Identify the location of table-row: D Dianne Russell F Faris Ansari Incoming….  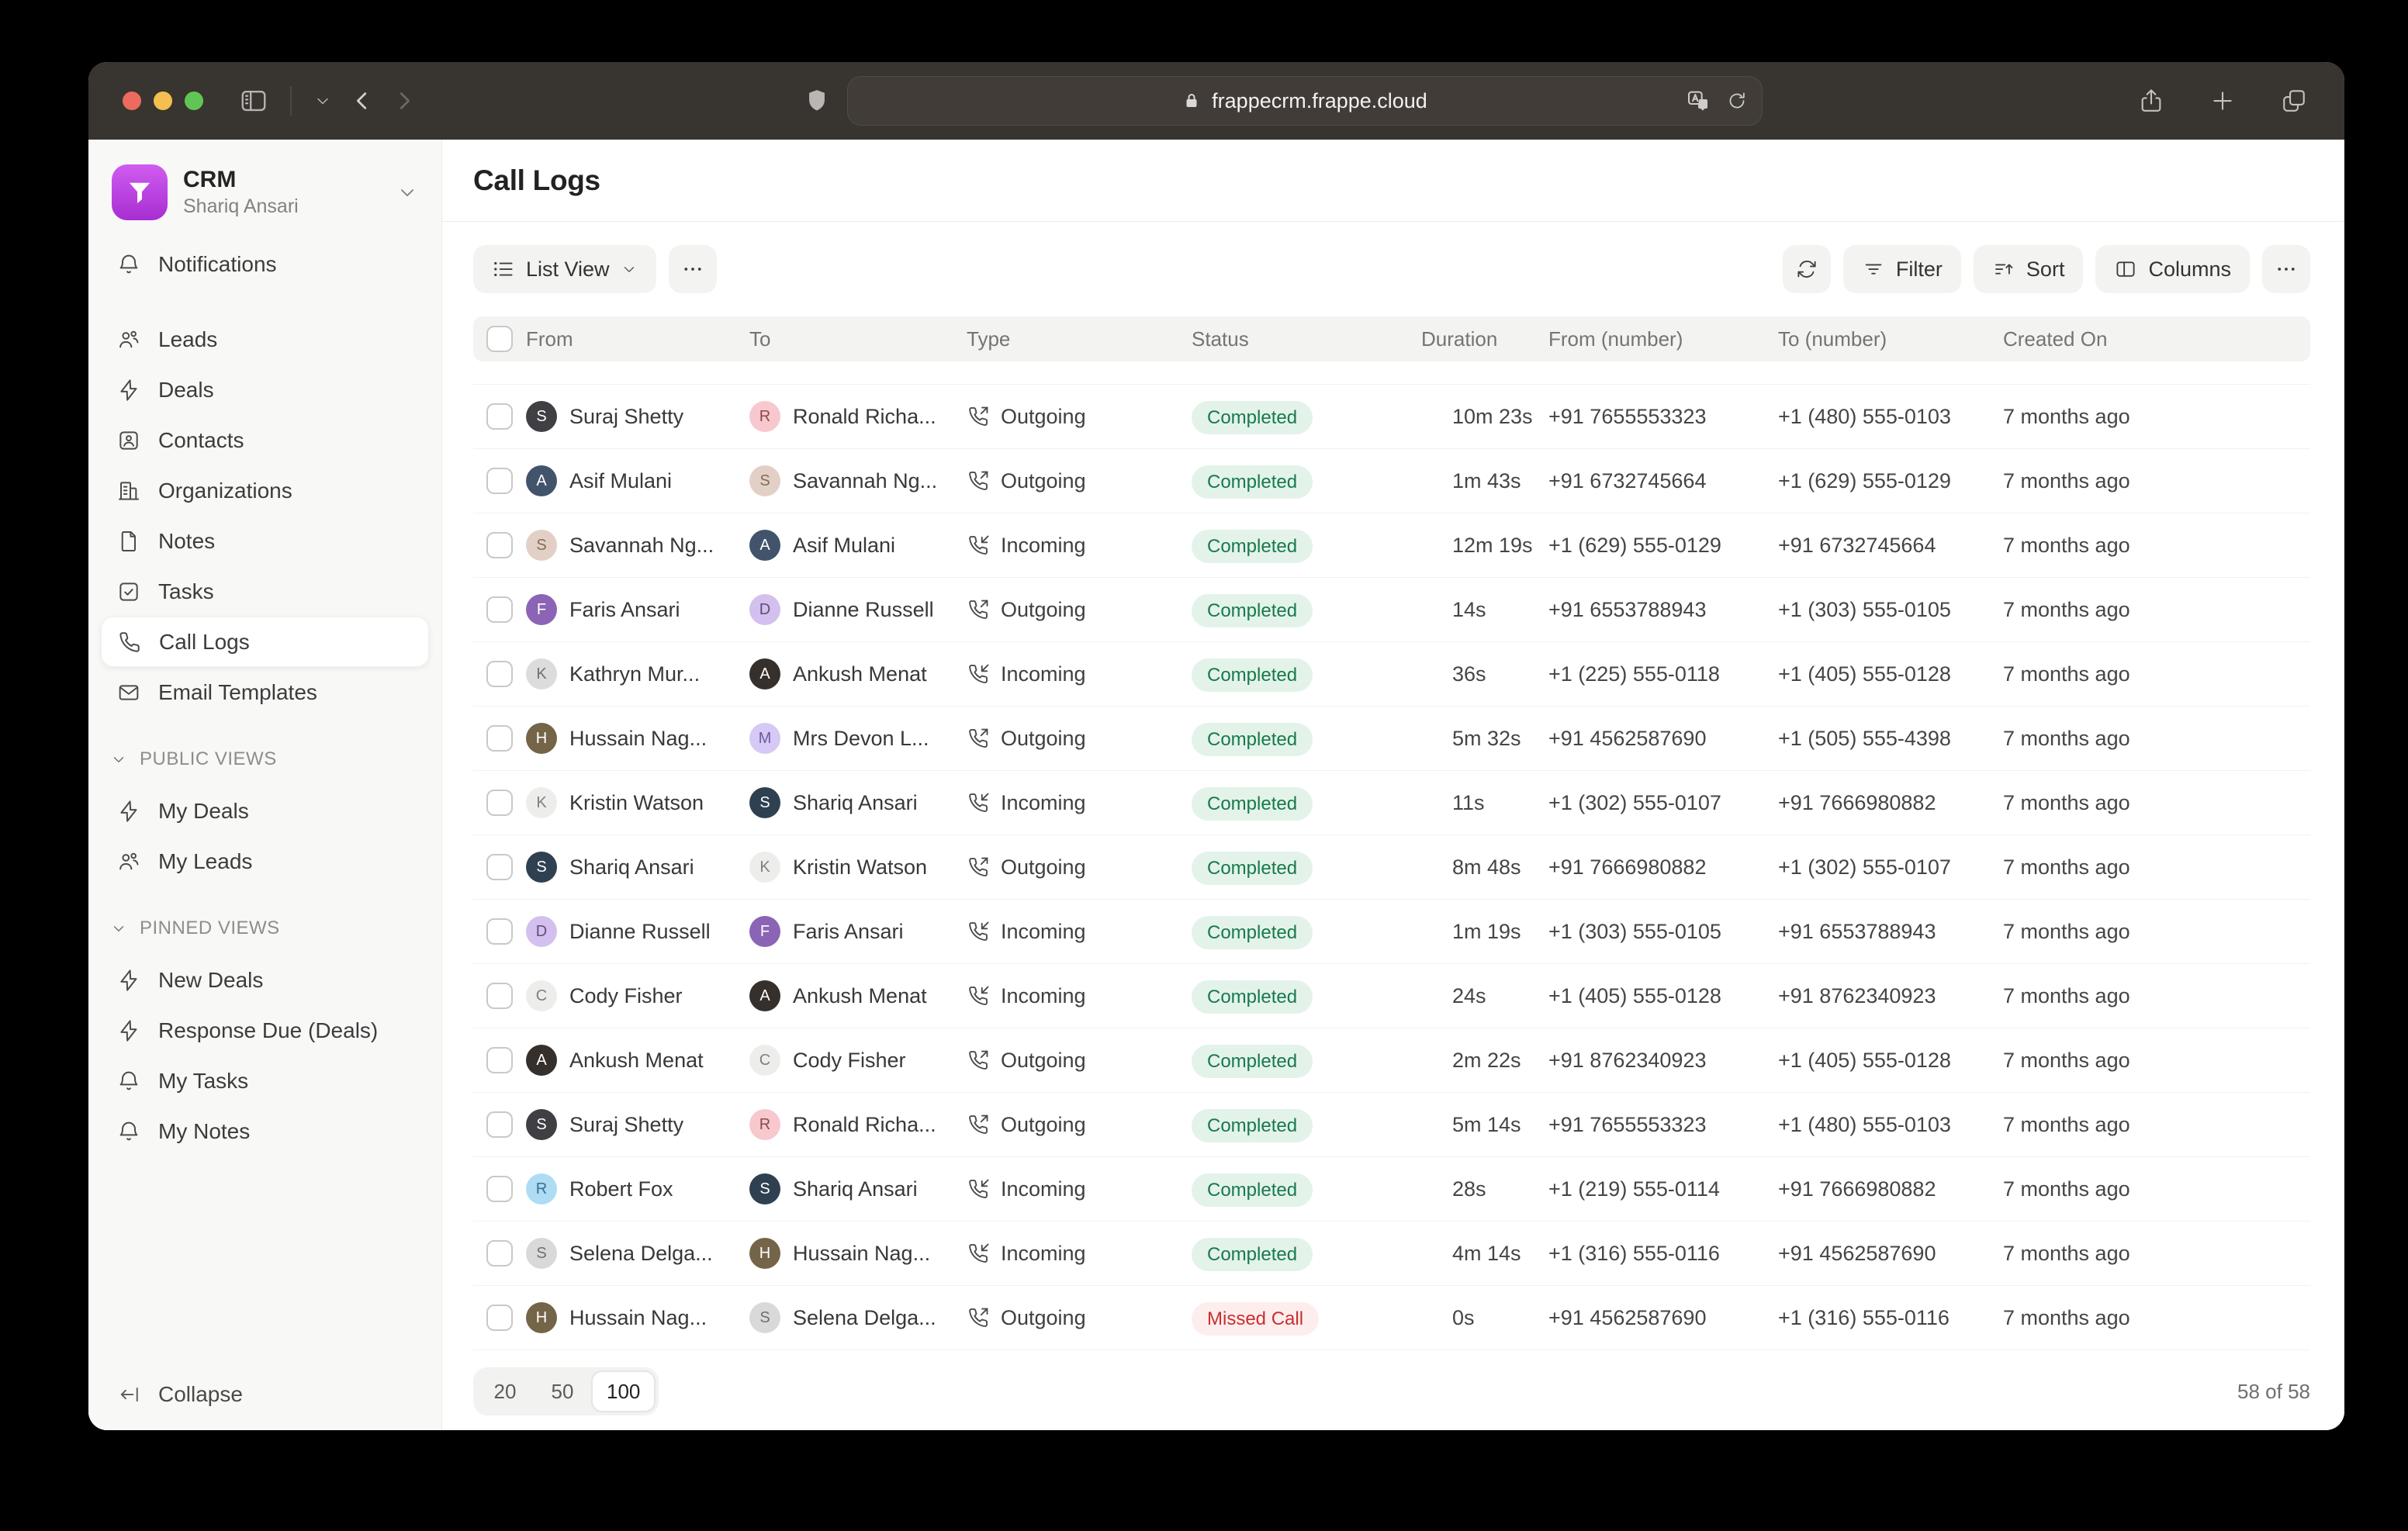
(1391, 932).